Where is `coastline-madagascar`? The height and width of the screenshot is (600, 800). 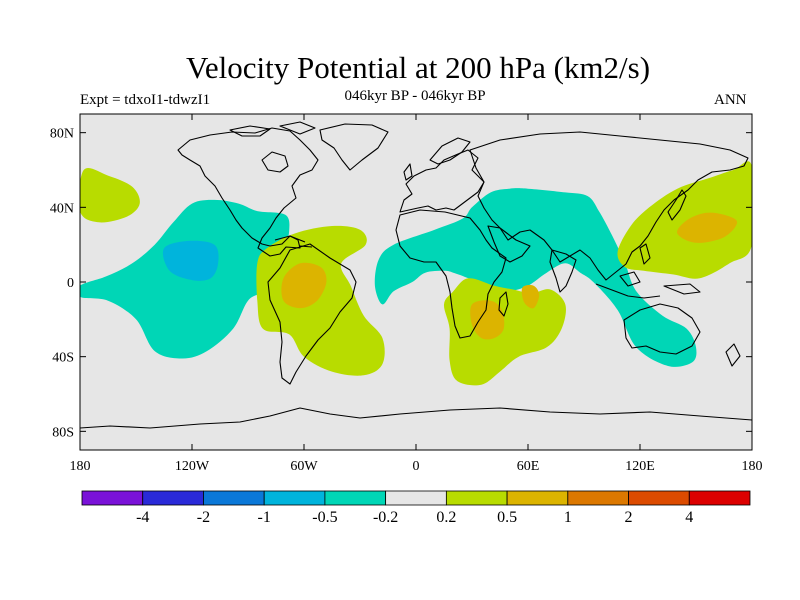 coastline-madagascar is located at coordinates (503, 304).